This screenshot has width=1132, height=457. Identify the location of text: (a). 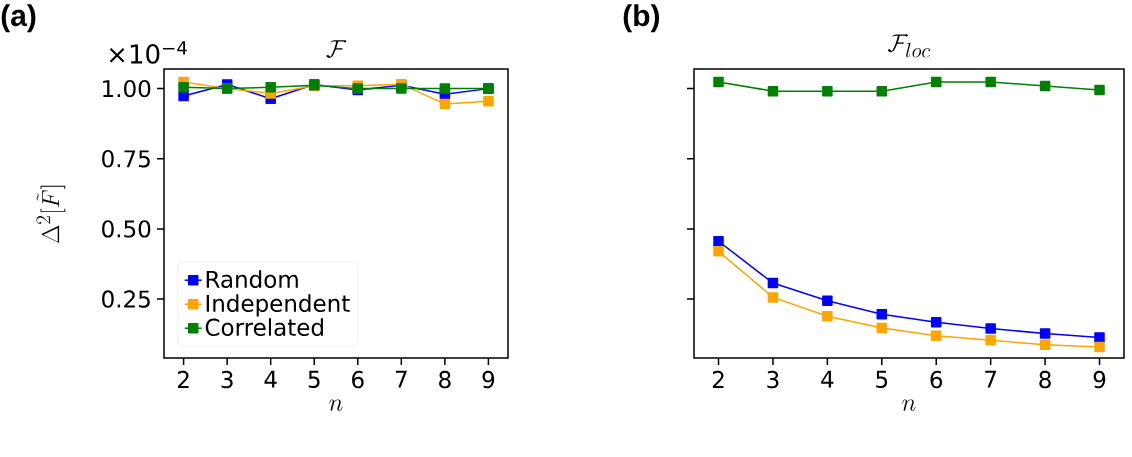
(18, 18).